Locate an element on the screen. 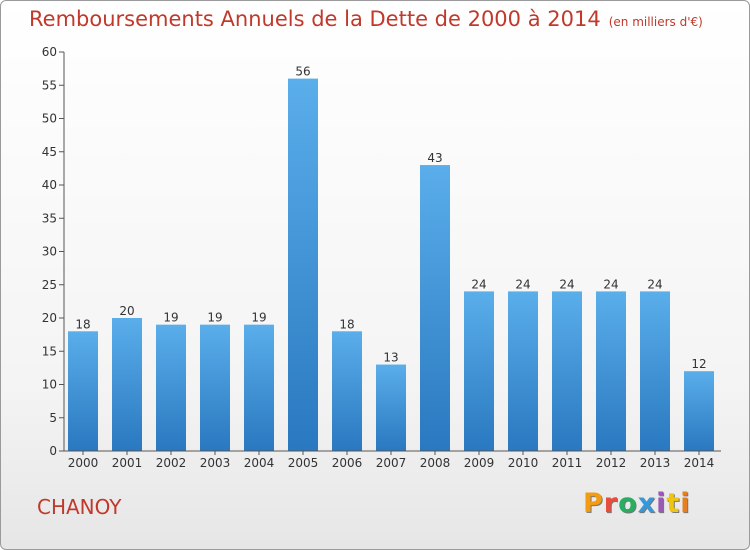 Image resolution: width=750 pixels, height=550 pixels. y-tick-label: 55 is located at coordinates (49, 85).